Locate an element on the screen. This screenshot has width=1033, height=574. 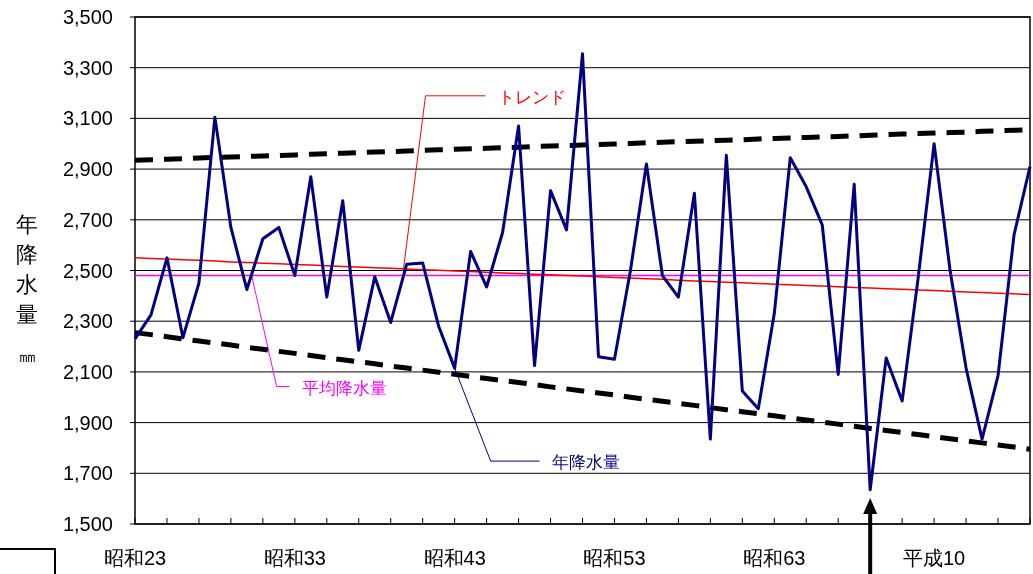
y-tick-label: 1,900 is located at coordinates (87, 422).